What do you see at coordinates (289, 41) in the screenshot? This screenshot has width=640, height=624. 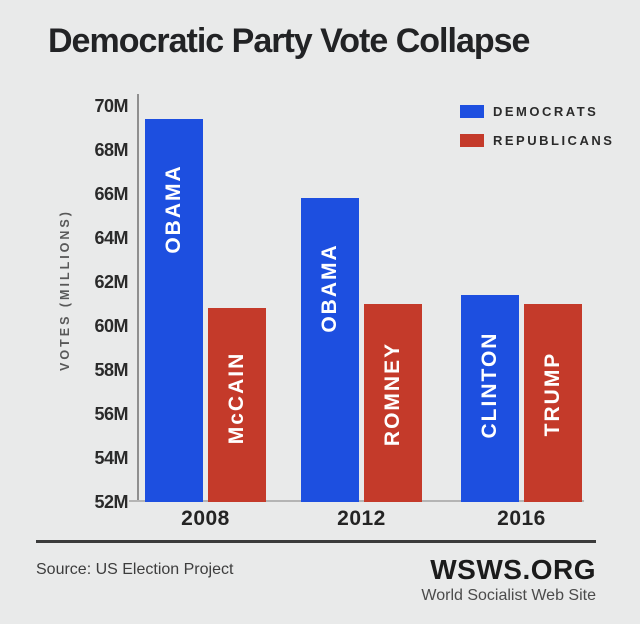 I see `page-title: Democratic Party Vote Collapse` at bounding box center [289, 41].